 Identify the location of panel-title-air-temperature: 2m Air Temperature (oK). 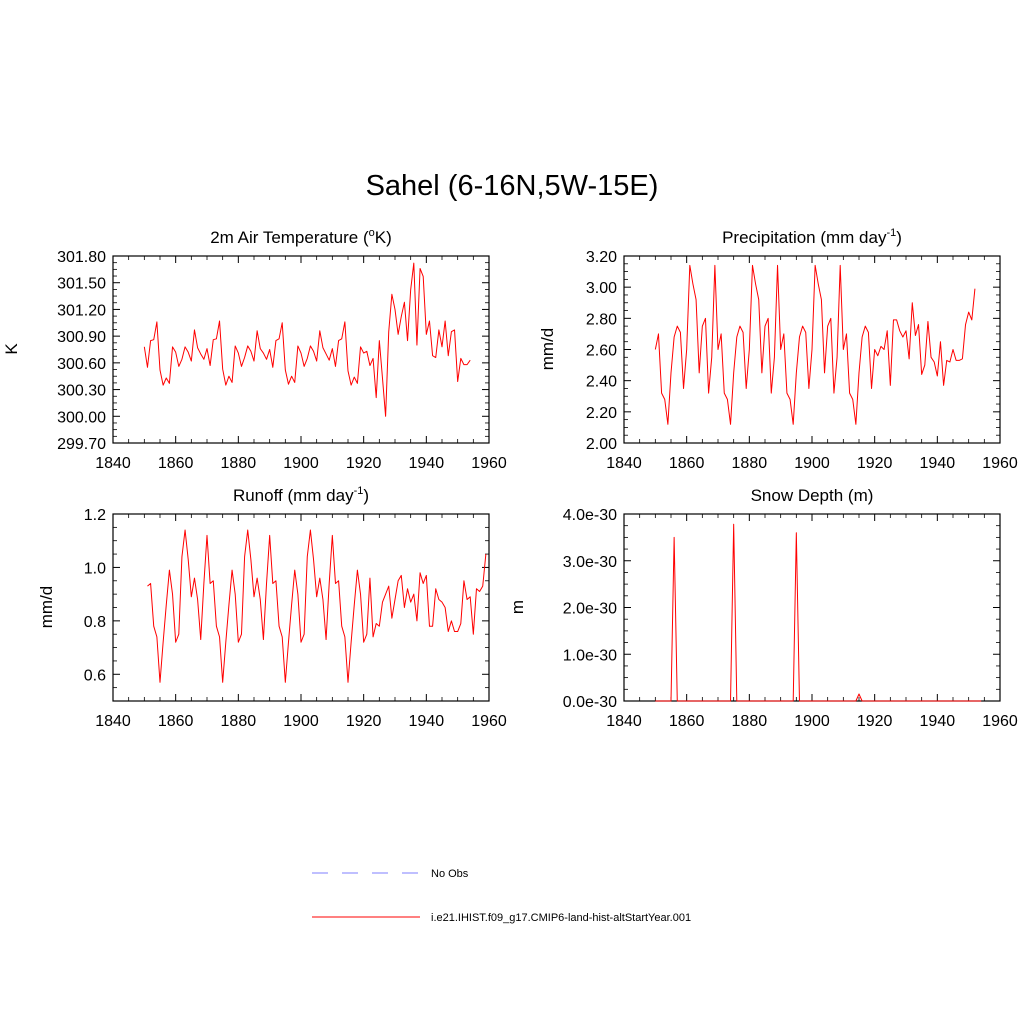
(301, 237).